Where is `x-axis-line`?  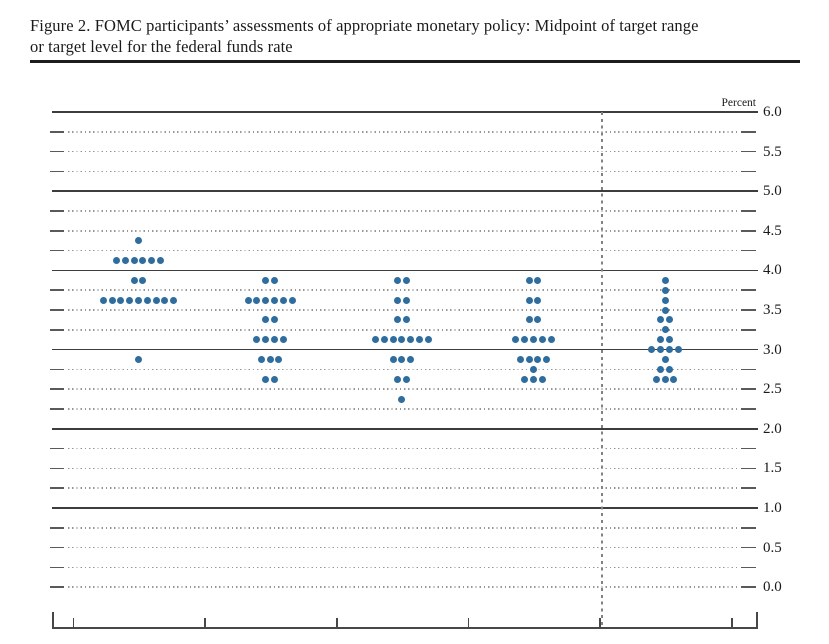 x-axis-line is located at coordinates (405, 628).